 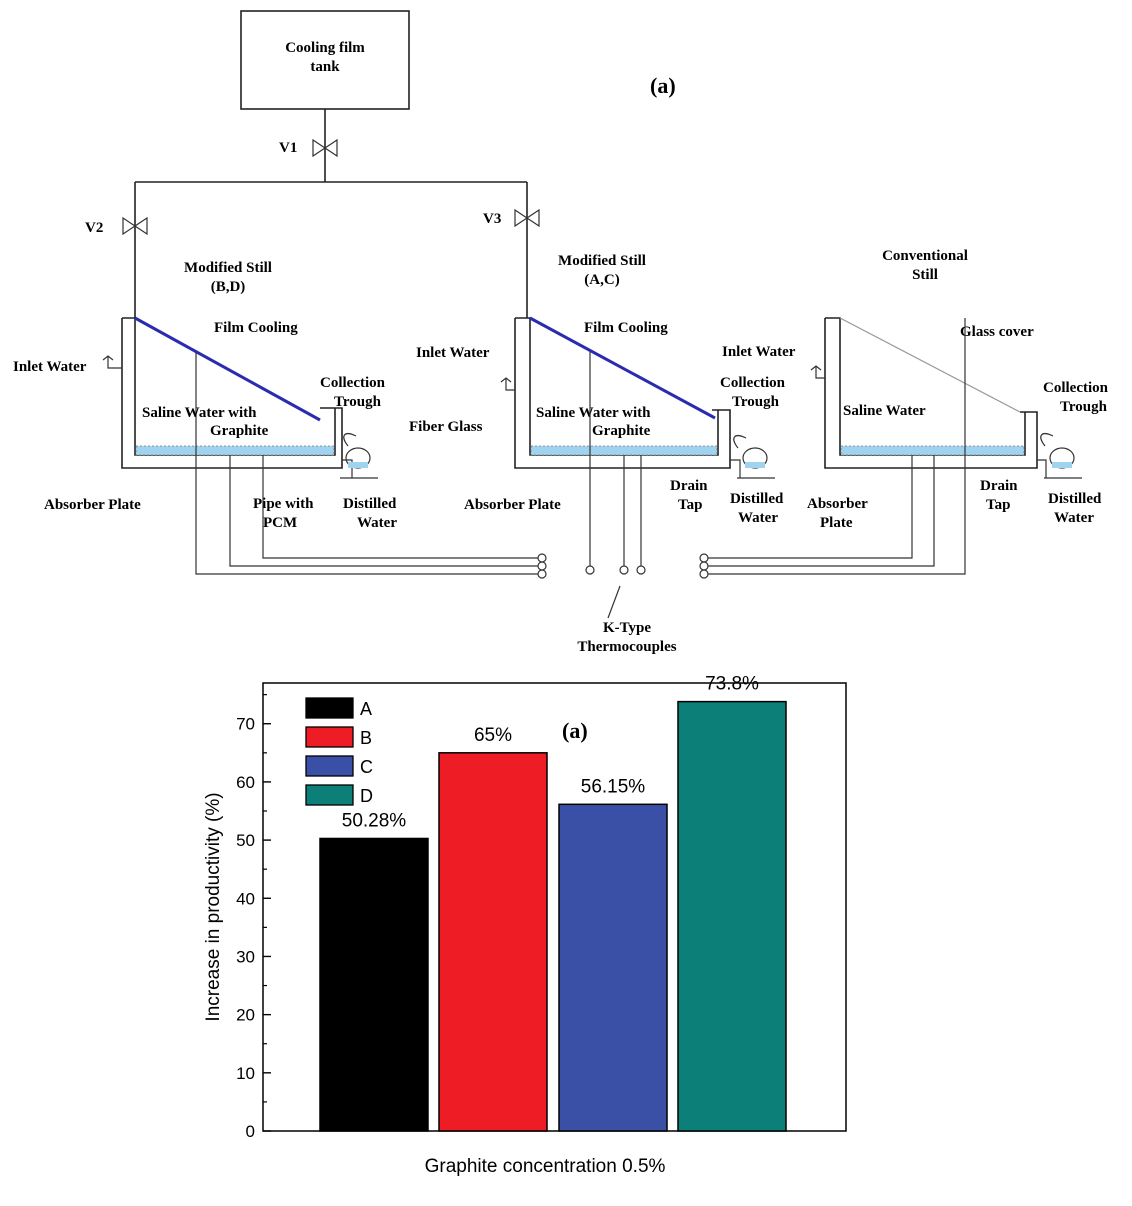 What do you see at coordinates (689, 495) in the screenshot?
I see `still-2-drain-label: Drain Tap` at bounding box center [689, 495].